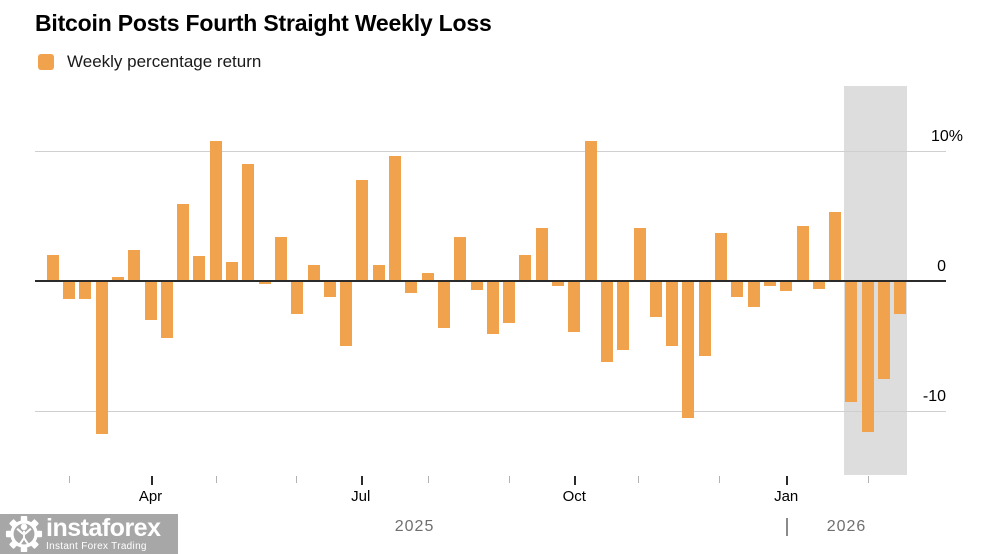 The image size is (984, 554). What do you see at coordinates (575, 480) in the screenshot?
I see `x-tick-oct` at bounding box center [575, 480].